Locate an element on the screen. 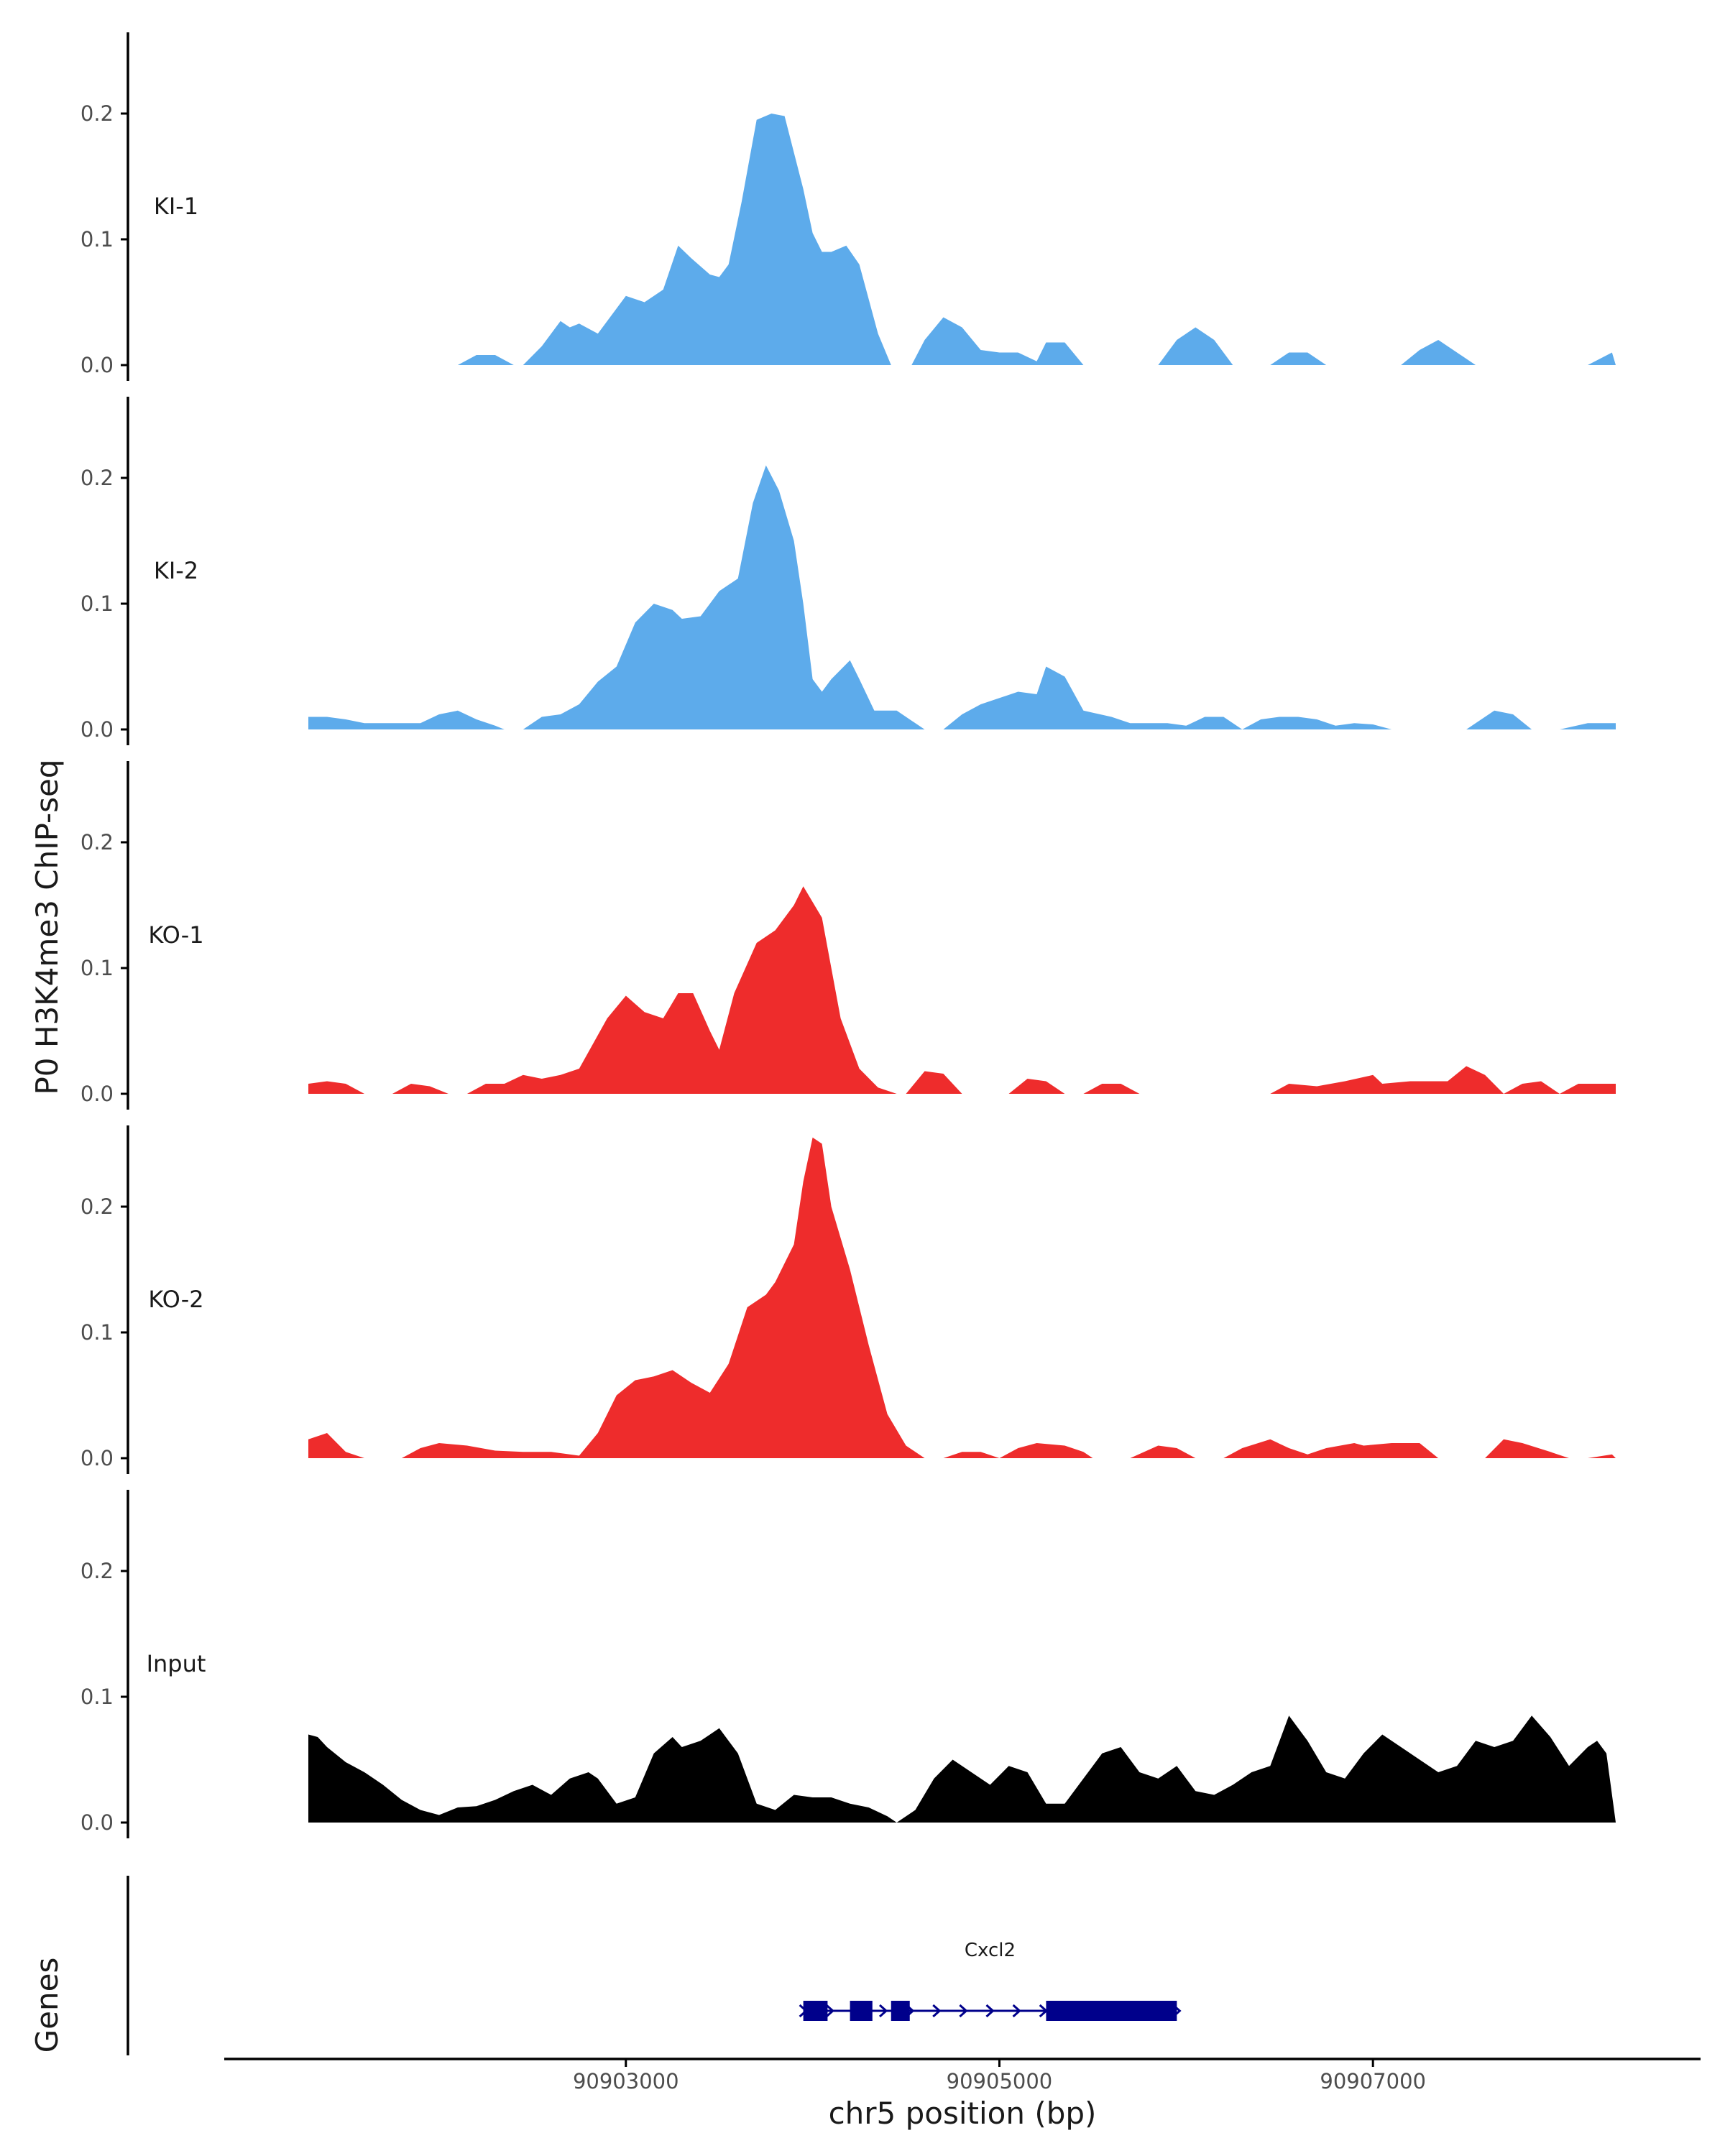 Image resolution: width=1725 pixels, height=2156 pixels. signal-area-input is located at coordinates (962, 1769).